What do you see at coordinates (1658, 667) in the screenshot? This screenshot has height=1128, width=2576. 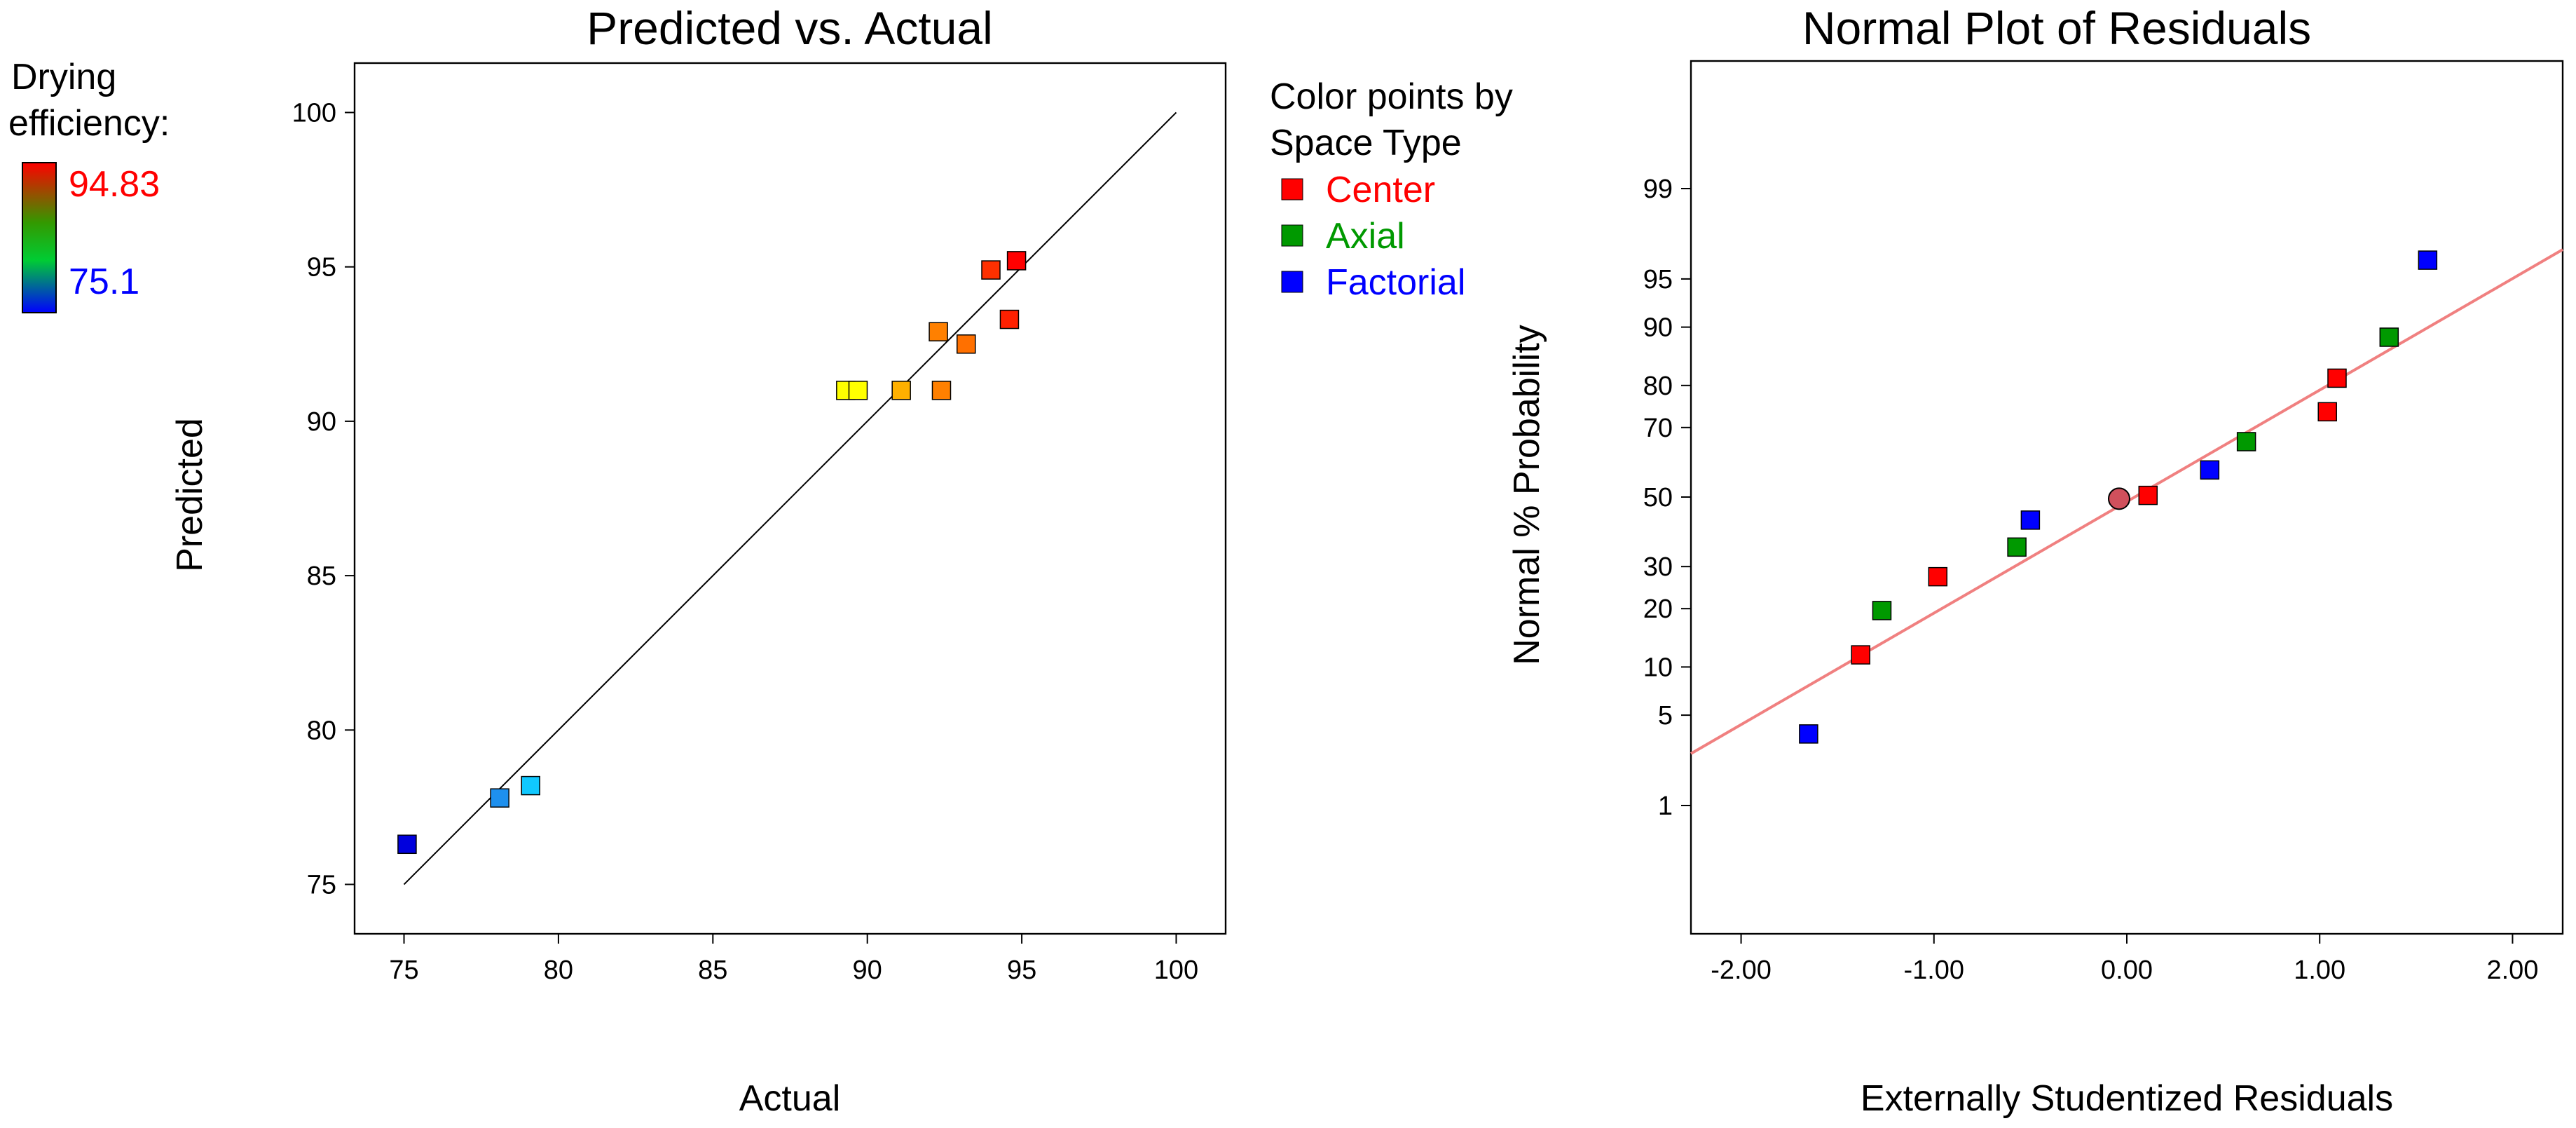 I see `chart2-y-tick-label-10: 10` at bounding box center [1658, 667].